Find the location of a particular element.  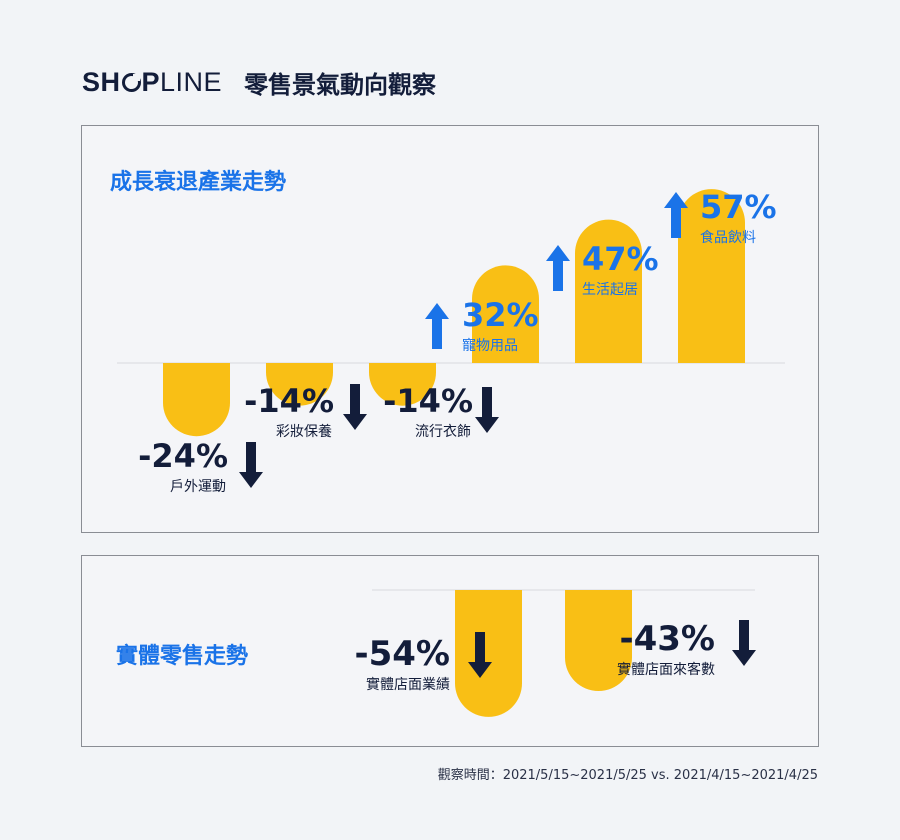

page-title: 零售景氣動向觀察 is located at coordinates (340, 84).